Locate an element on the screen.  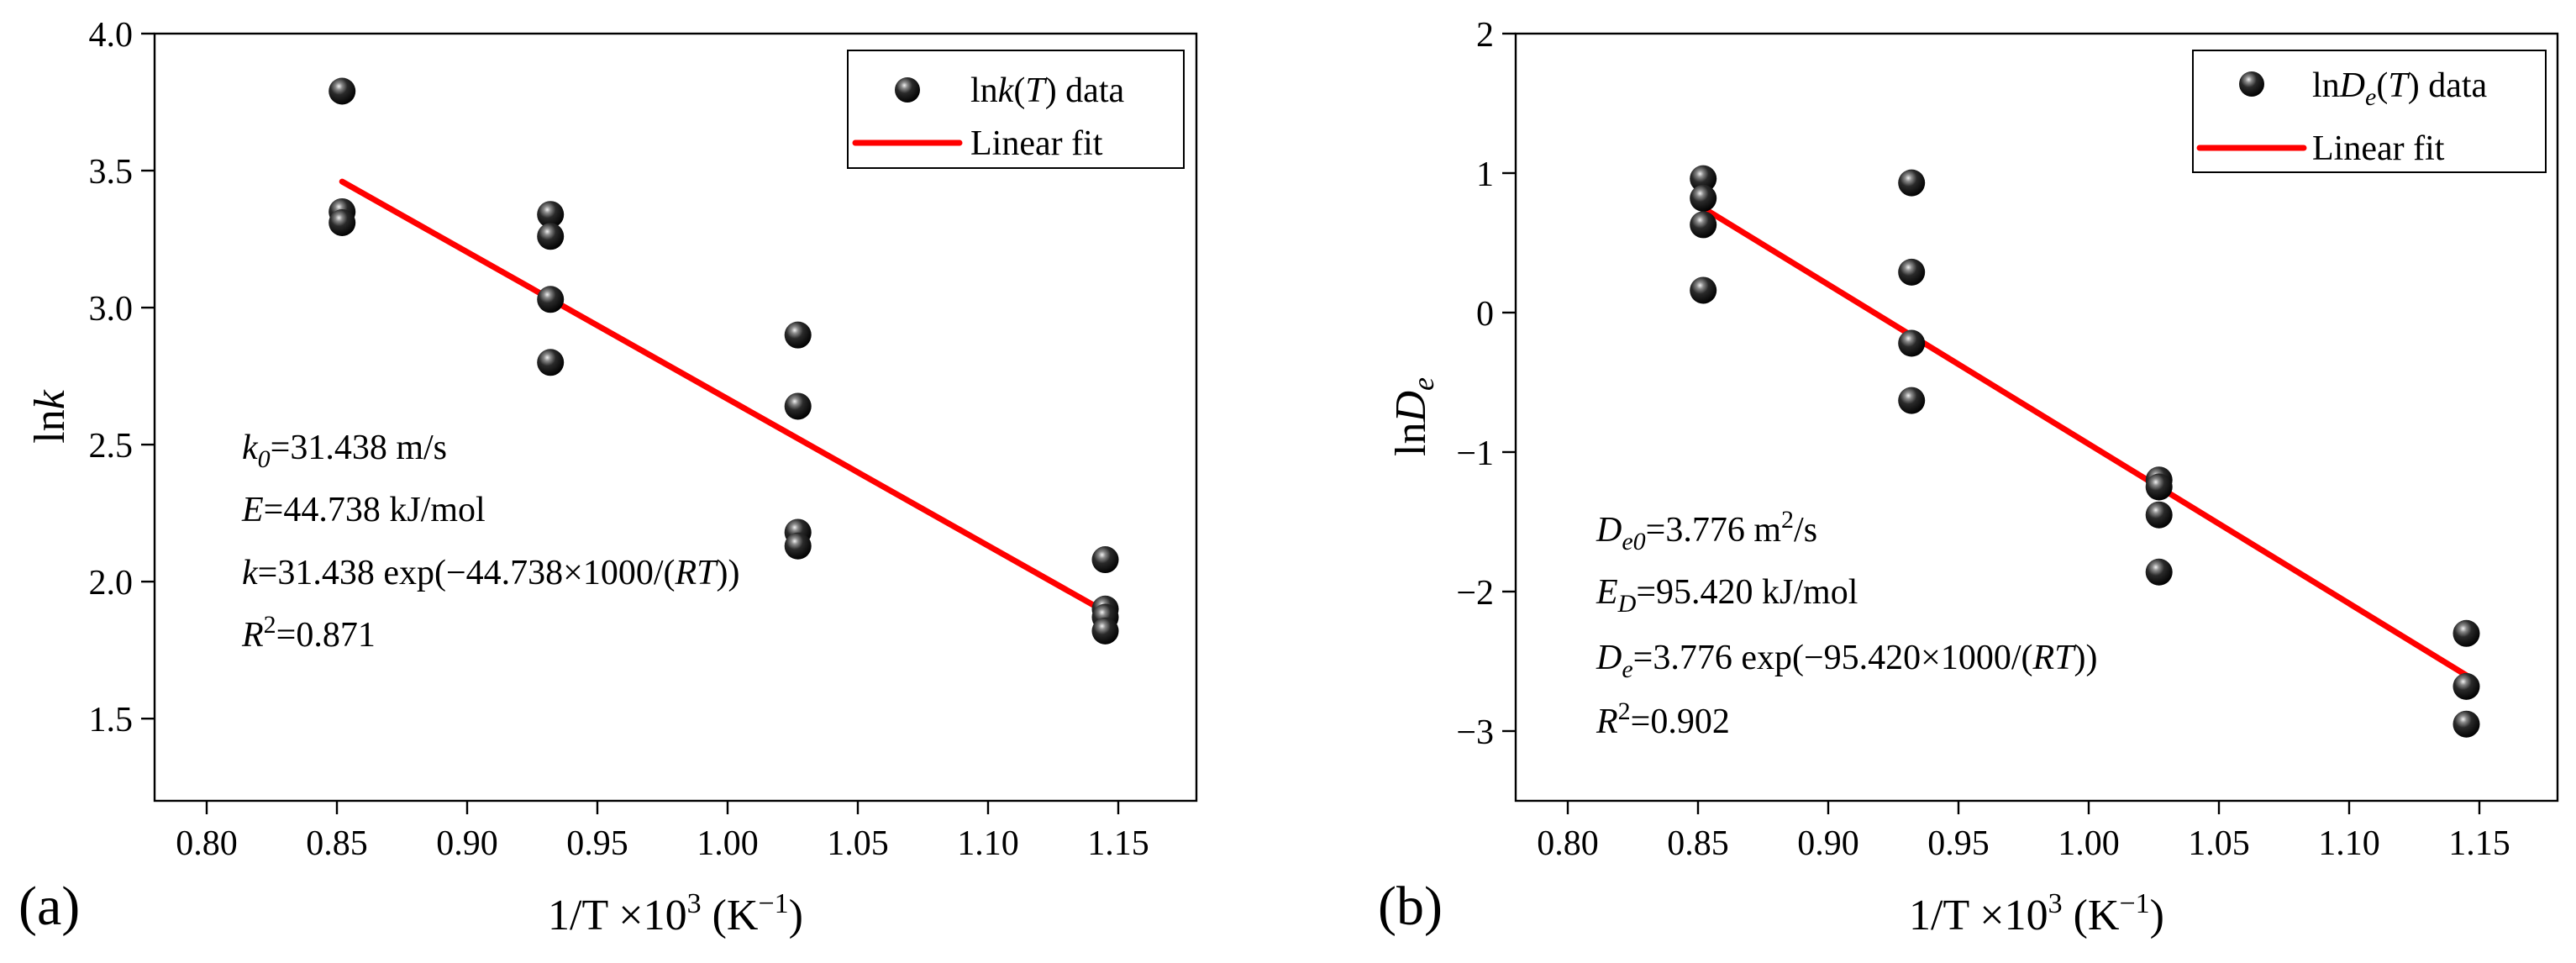
panel-b-fit-layer is located at coordinates (2084, 442).